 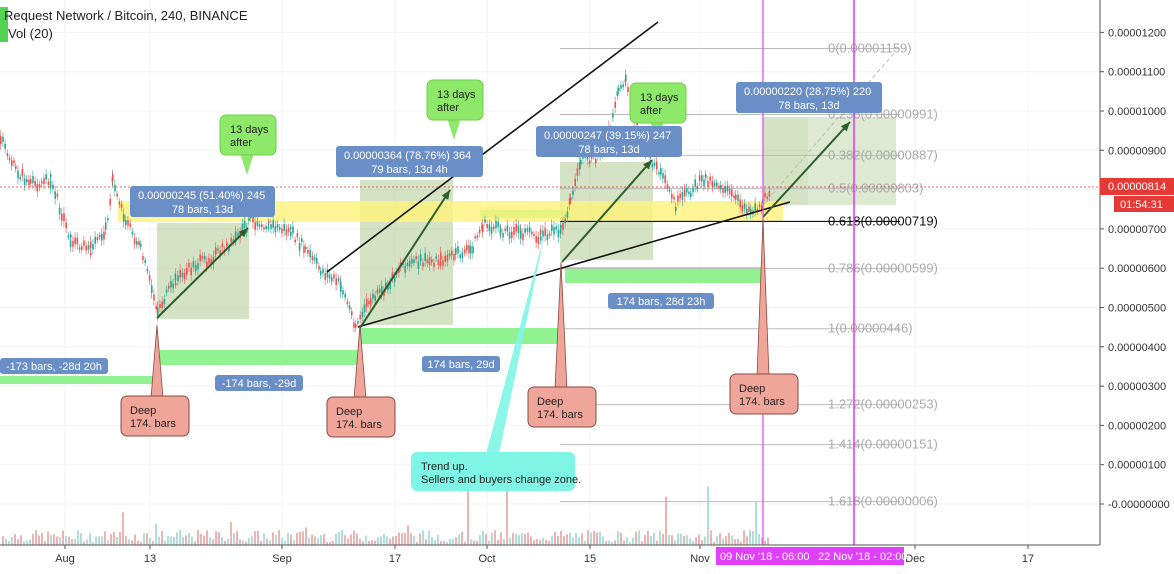 I want to click on time-tick-label: 17, so click(x=1028, y=559).